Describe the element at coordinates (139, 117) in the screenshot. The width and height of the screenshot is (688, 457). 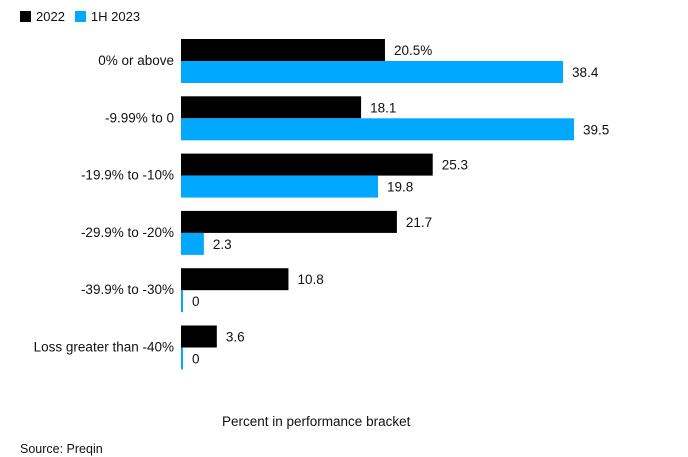
I see `category-label: -9.99% to 0` at that location.